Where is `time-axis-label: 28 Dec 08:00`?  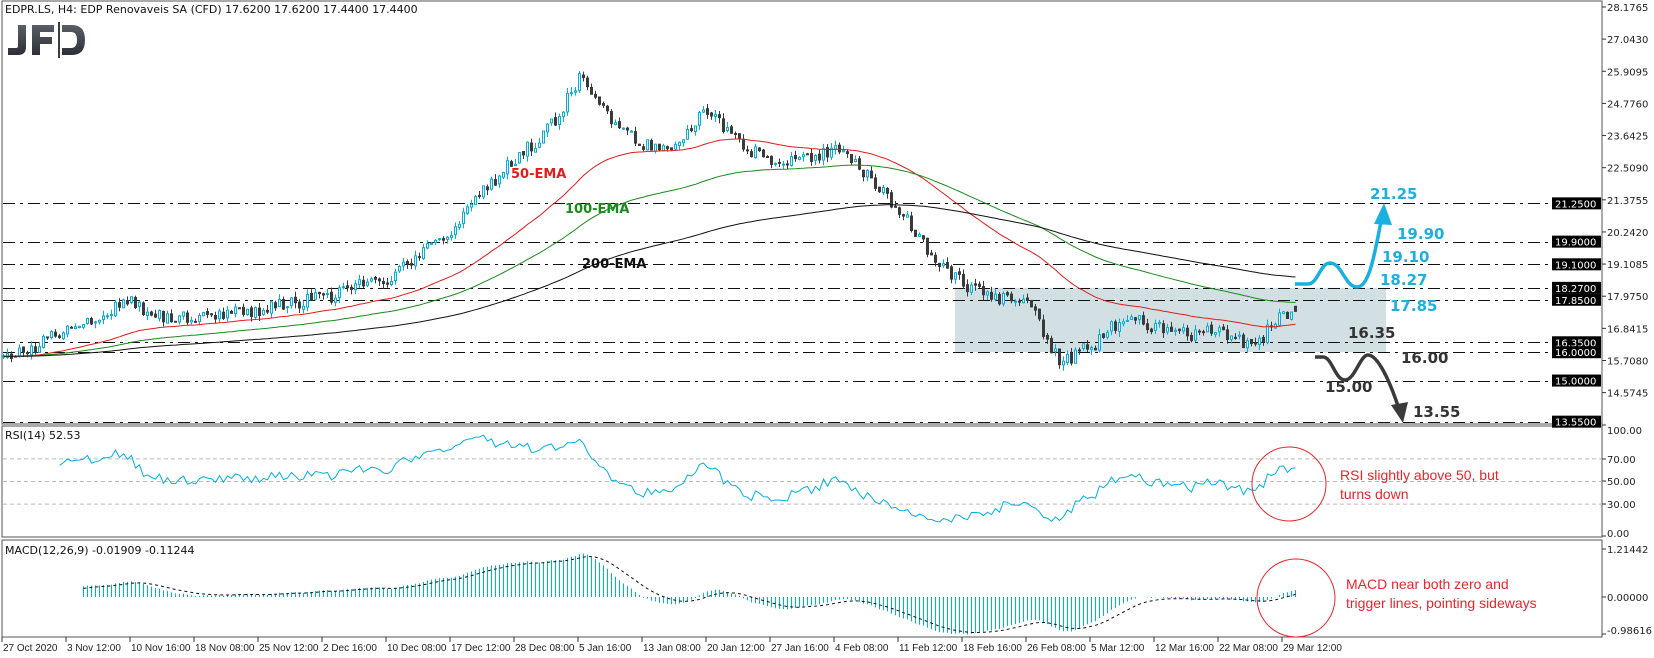 time-axis-label: 28 Dec 08:00 is located at coordinates (545, 648).